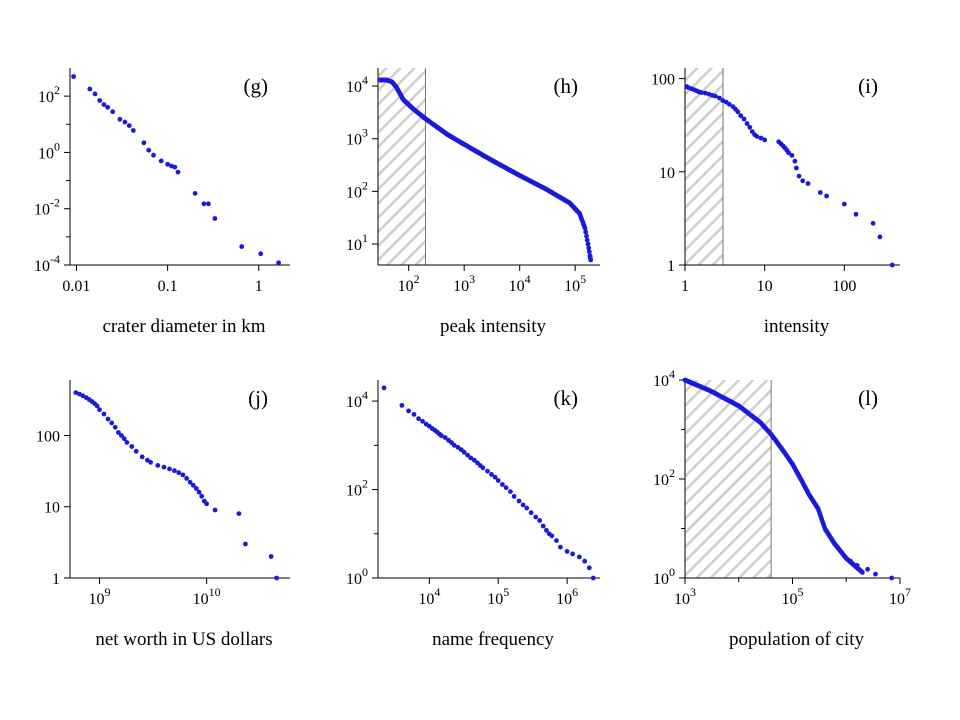 This screenshot has width=960, height=720. What do you see at coordinates (685, 596) in the screenshot?
I see `x-tick-label: 10³` at bounding box center [685, 596].